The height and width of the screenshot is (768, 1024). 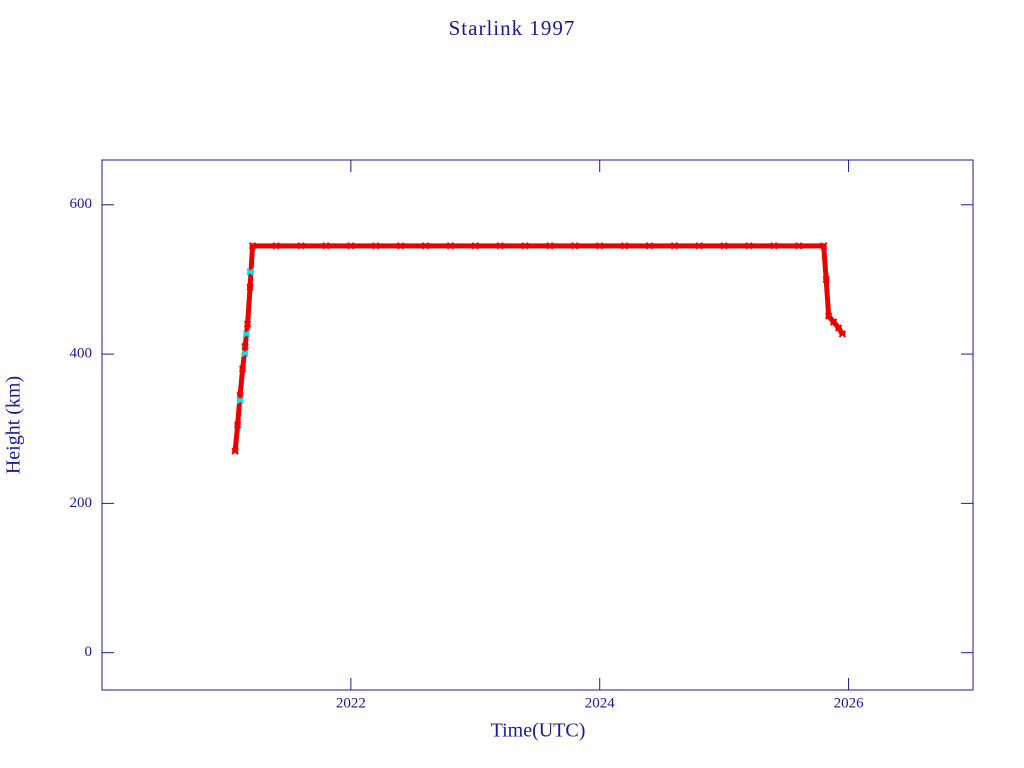 What do you see at coordinates (81, 204) in the screenshot?
I see `y-tick-label: 600` at bounding box center [81, 204].